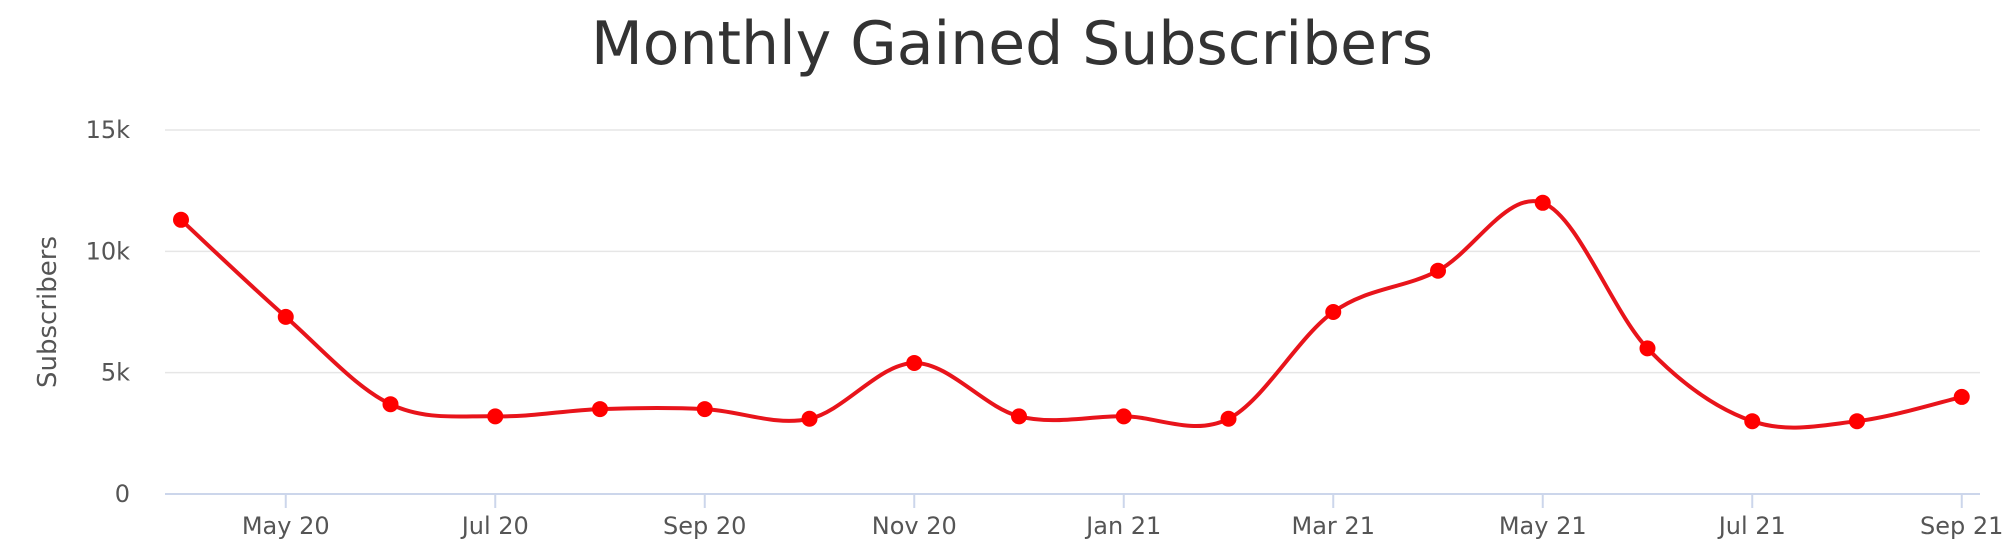 Image resolution: width=2011 pixels, height=554 pixels. I want to click on y-axis-ticks: 0 5k 10k 15k, so click(108, 312).